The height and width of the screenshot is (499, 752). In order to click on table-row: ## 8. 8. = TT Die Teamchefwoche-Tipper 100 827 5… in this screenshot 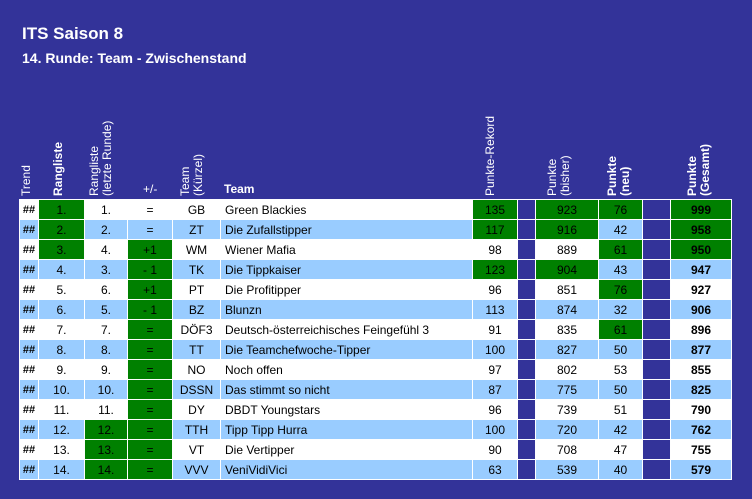, I will do `click(375, 349)`.